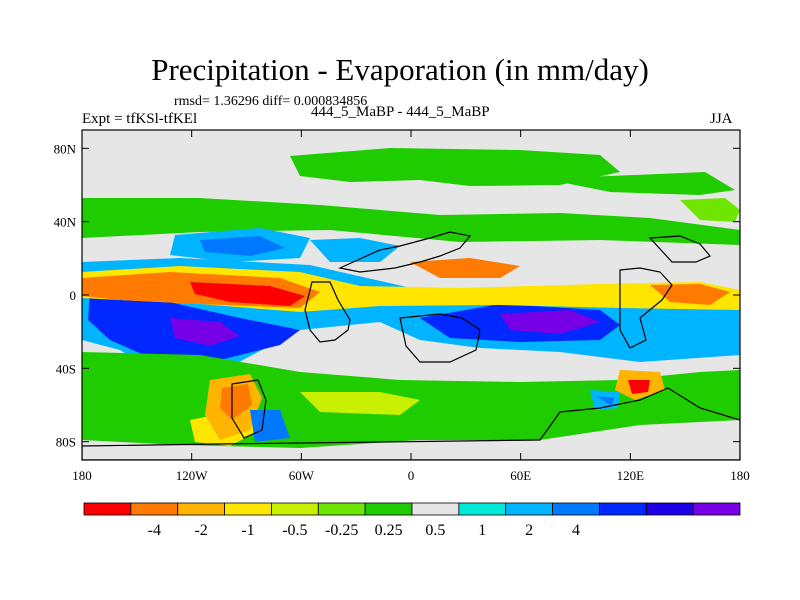 Image resolution: width=800 pixels, height=600 pixels. I want to click on y-tick-label: 40N, so click(65, 222).